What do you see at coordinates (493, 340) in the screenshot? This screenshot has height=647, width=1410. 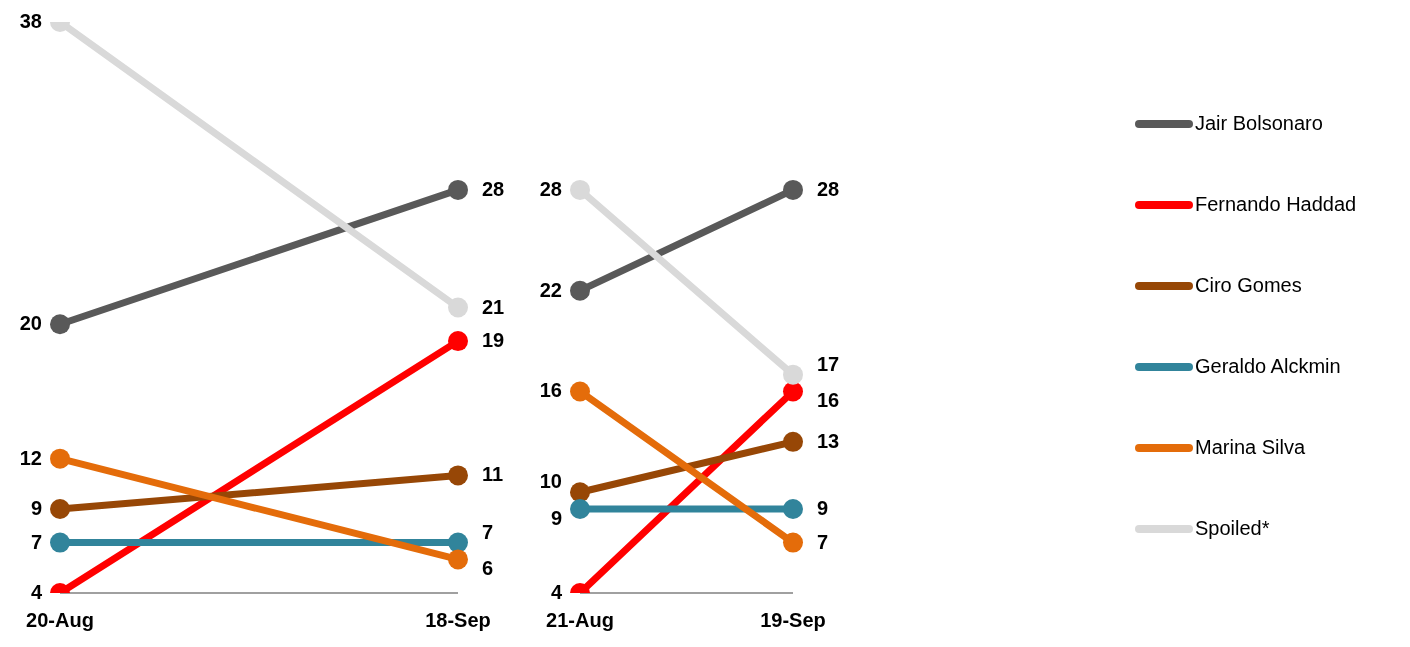 I see `data-label: 19` at bounding box center [493, 340].